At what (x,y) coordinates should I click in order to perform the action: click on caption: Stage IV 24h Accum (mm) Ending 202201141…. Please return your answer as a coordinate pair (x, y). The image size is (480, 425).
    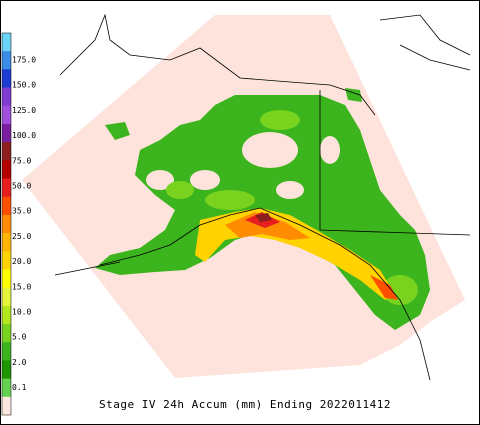
    Looking at the image, I should click on (245, 404).